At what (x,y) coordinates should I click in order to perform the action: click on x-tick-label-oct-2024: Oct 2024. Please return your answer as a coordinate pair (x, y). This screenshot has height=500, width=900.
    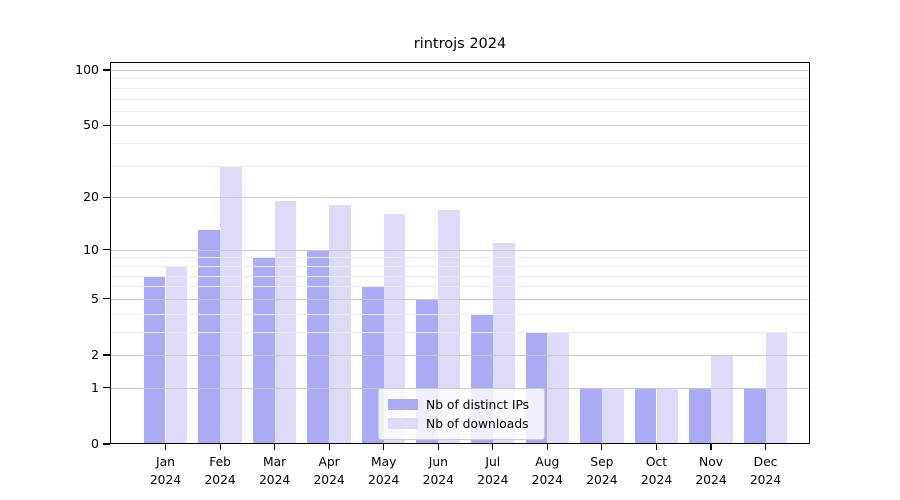
    Looking at the image, I should click on (656, 471).